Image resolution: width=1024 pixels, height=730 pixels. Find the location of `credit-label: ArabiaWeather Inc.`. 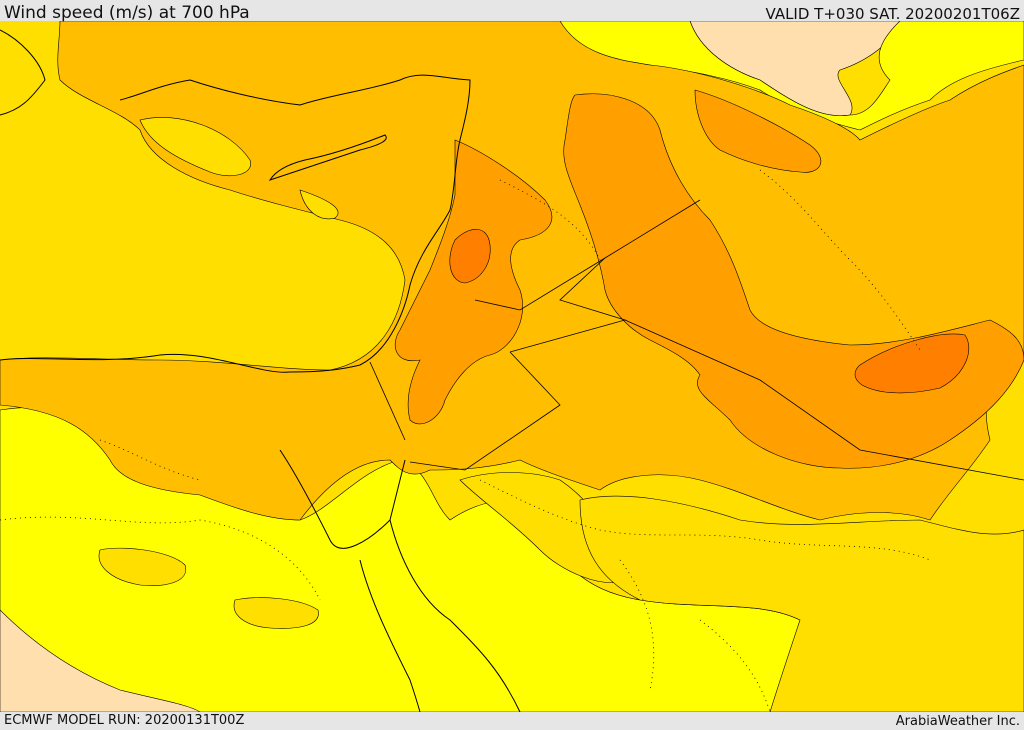

credit-label: ArabiaWeather Inc. is located at coordinates (957, 721).